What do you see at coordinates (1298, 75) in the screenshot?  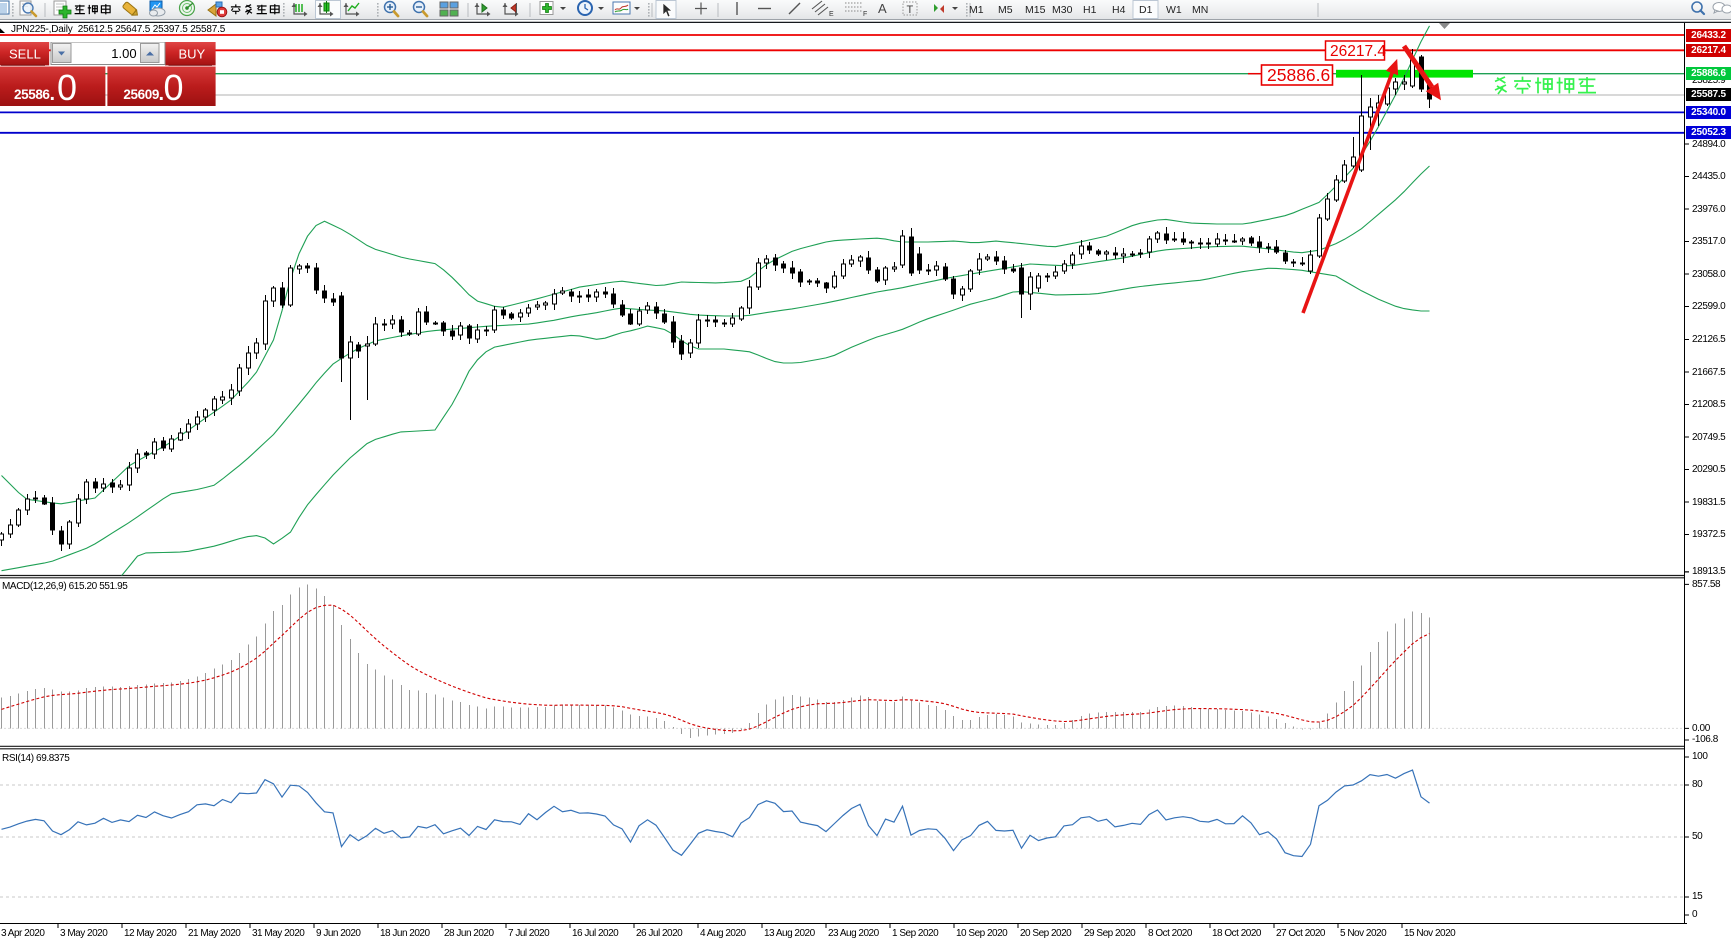 I see `svg-text: 25886.6` at bounding box center [1298, 75].